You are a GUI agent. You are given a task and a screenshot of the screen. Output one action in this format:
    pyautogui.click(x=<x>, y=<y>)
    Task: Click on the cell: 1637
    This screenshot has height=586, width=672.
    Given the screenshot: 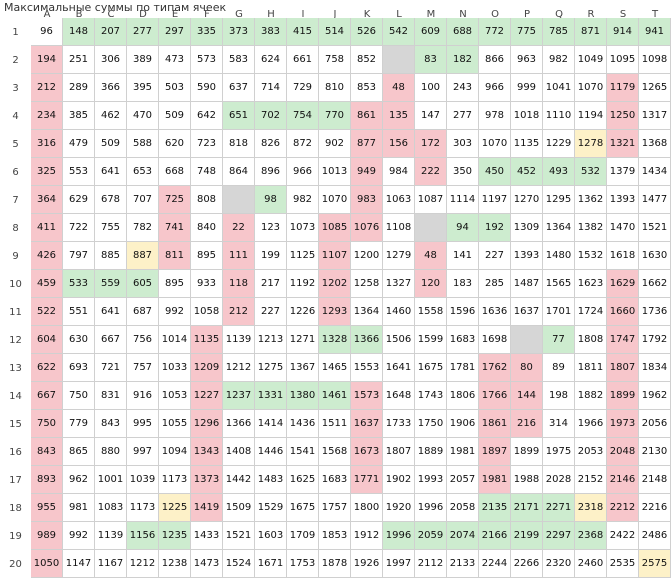 What is the action you would take?
    pyautogui.click(x=367, y=424)
    